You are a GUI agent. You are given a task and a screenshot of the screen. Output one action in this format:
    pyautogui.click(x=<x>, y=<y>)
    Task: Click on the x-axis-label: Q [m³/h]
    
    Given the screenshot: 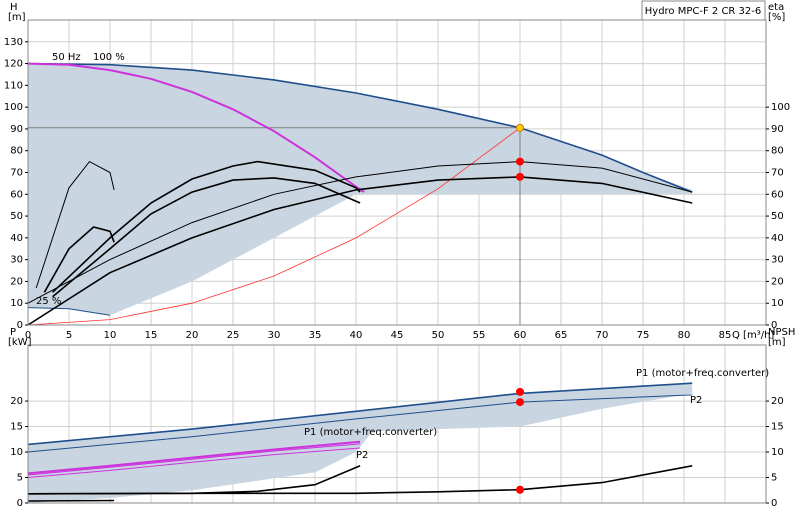 What is the action you would take?
    pyautogui.click(x=753, y=335)
    